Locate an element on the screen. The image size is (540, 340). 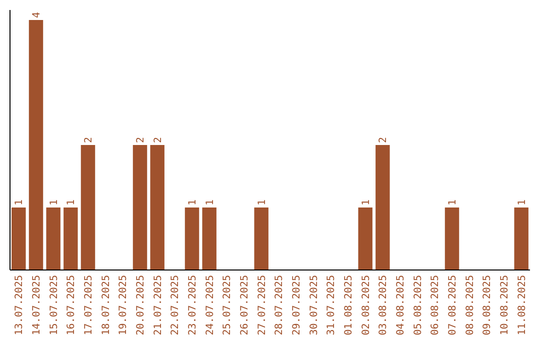
x-tick-label: 26.07.2025 is located at coordinates (245, 305).